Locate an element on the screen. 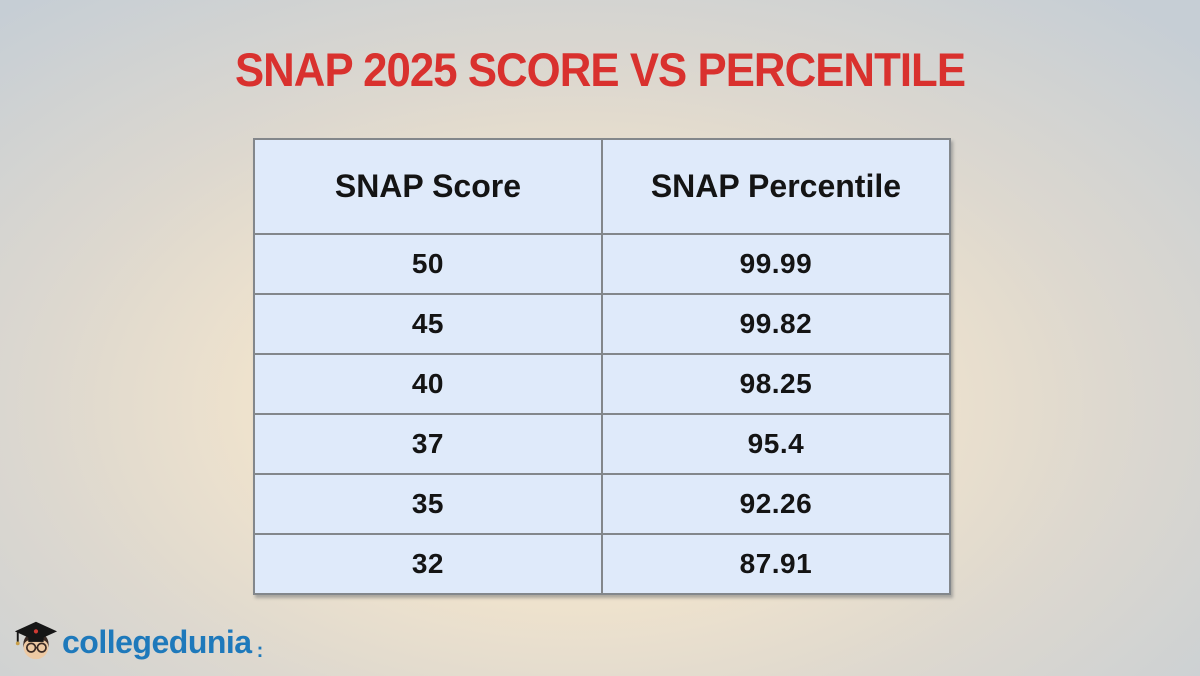 The image size is (1200, 676). table-row: 40 98.25 is located at coordinates (602, 384).